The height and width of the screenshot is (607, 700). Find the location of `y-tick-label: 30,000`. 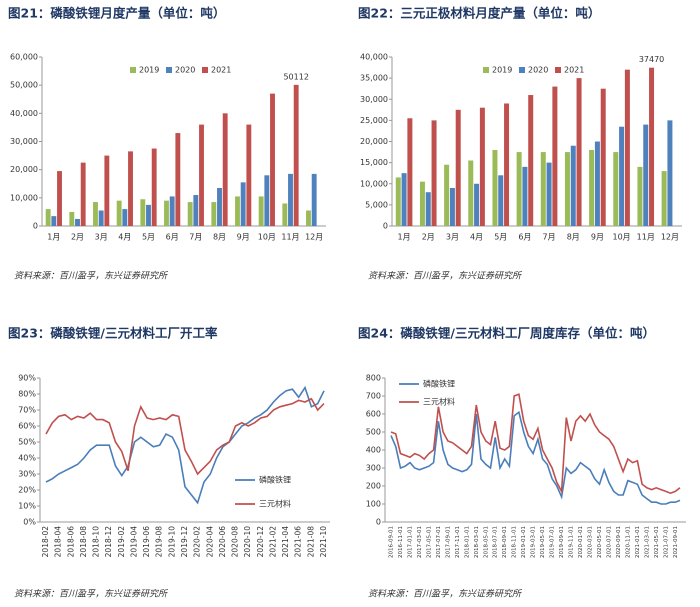

y-tick-label: 30,000 is located at coordinates (374, 99).